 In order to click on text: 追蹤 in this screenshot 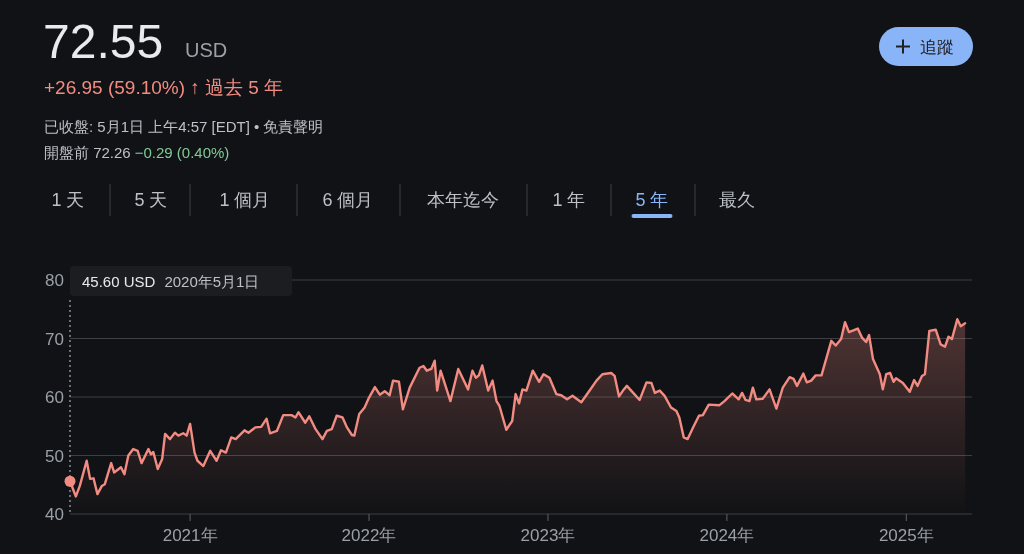, I will do `click(937, 47)`.